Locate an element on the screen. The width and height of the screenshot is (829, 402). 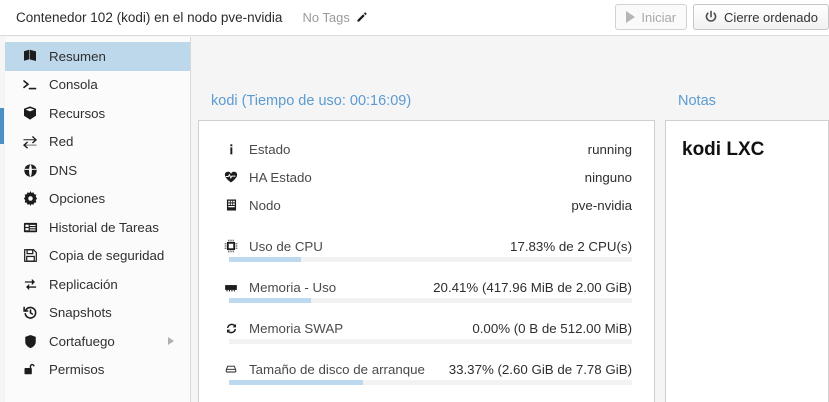
sidebar-item-consola: Consola is located at coordinates (97, 85).